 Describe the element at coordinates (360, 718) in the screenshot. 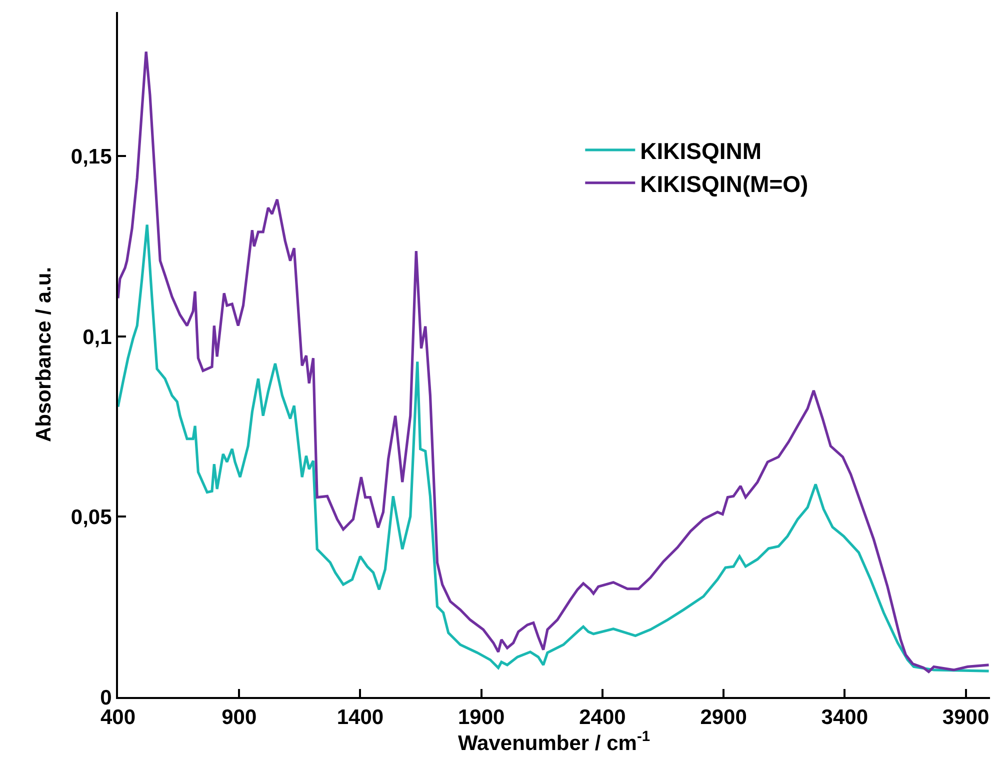

I see `x-tick-label: 1400` at that location.